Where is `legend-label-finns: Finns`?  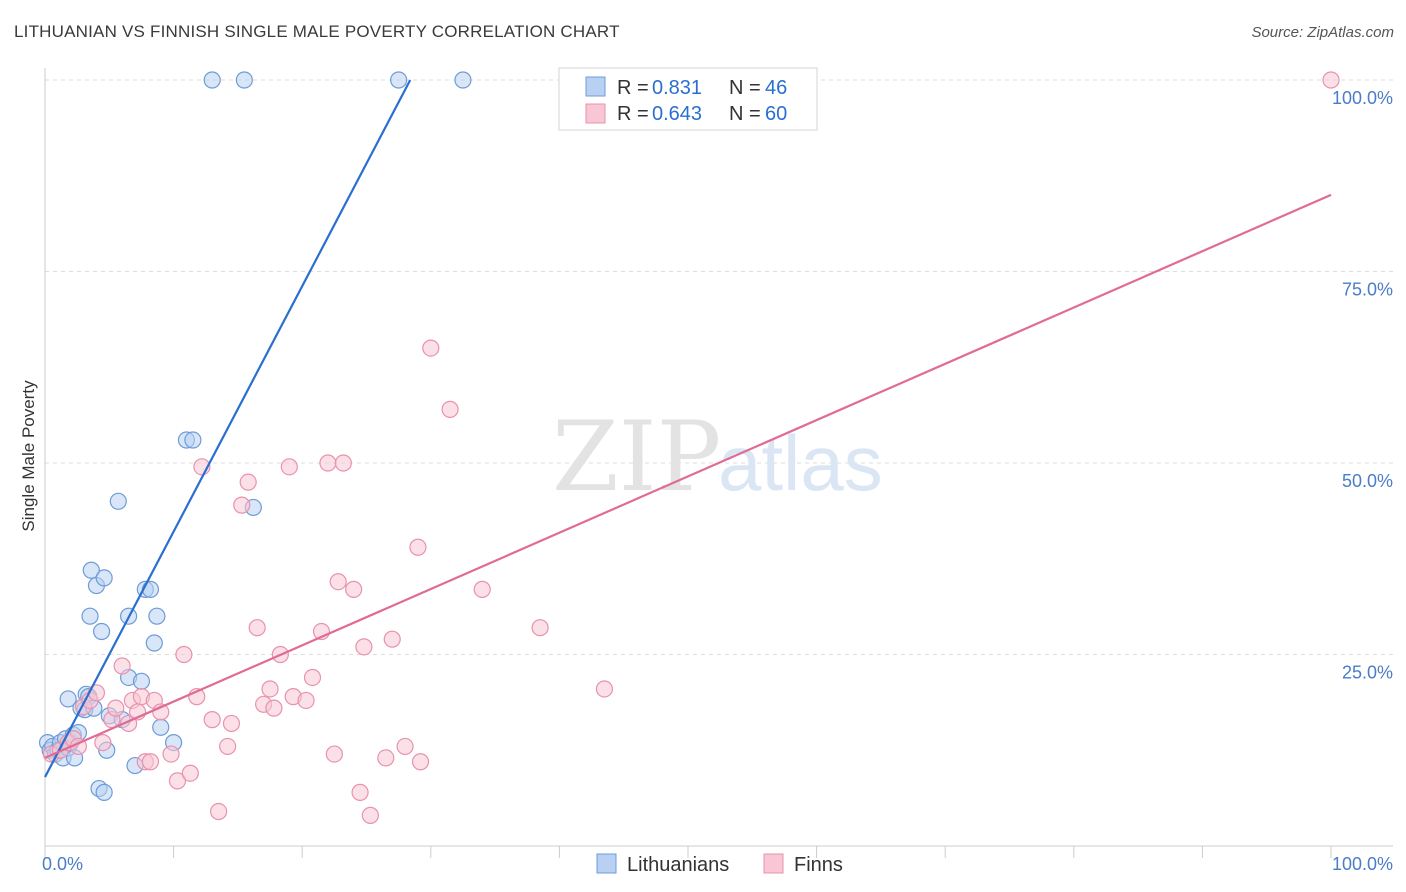 legend-label-finns: Finns is located at coordinates (818, 865).